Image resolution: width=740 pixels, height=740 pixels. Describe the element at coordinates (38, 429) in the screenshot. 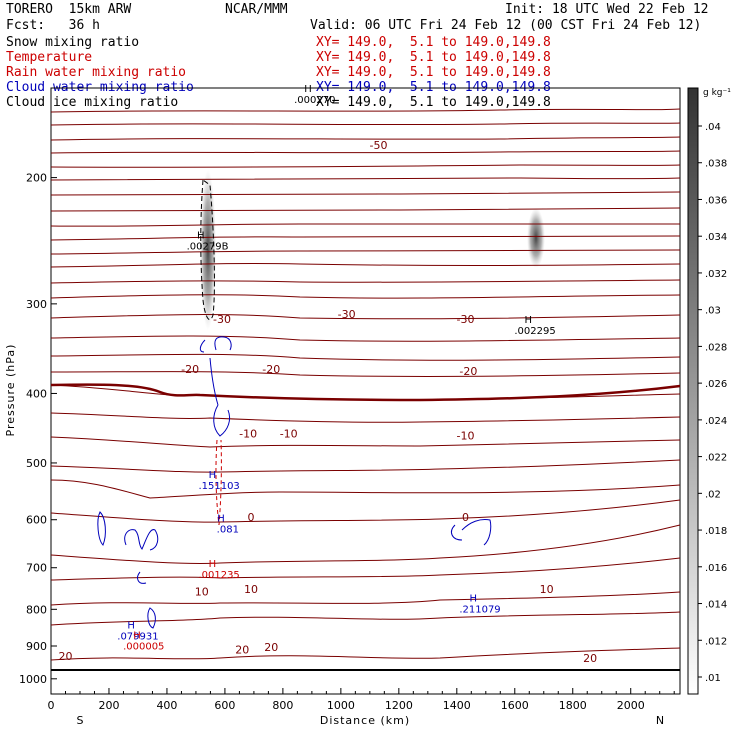

I see `y-axis: 200 300 400 500 600 700 800 900 1000` at that location.